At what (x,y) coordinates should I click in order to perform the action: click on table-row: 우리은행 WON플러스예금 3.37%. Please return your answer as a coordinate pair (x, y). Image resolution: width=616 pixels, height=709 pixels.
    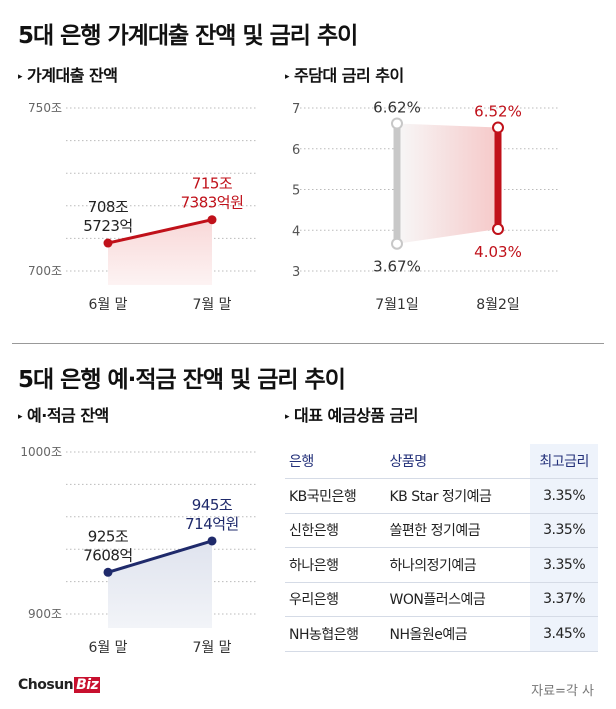
    Looking at the image, I should click on (441, 599).